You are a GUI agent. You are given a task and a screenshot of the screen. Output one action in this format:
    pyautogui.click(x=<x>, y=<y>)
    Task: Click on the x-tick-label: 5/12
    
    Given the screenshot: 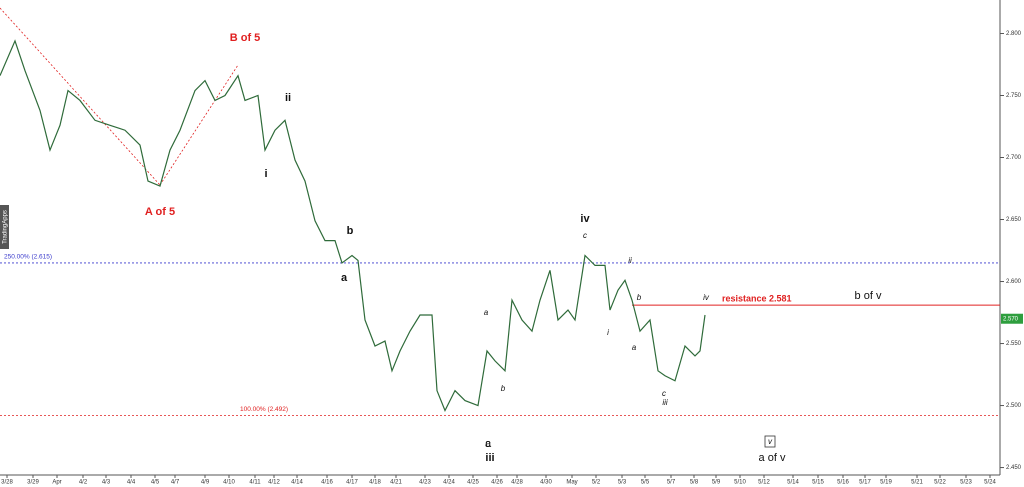 What is the action you would take?
    pyautogui.click(x=764, y=483)
    